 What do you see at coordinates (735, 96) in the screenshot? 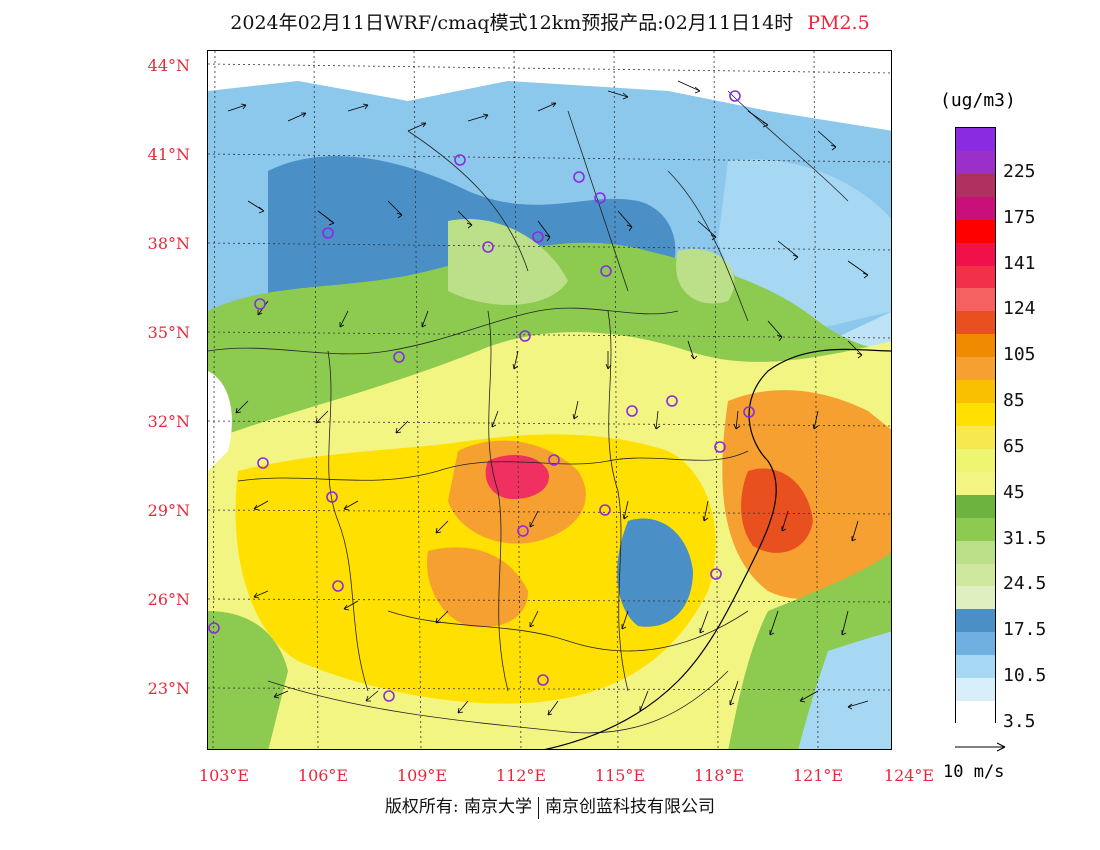
I see `city-marker-harbin` at bounding box center [735, 96].